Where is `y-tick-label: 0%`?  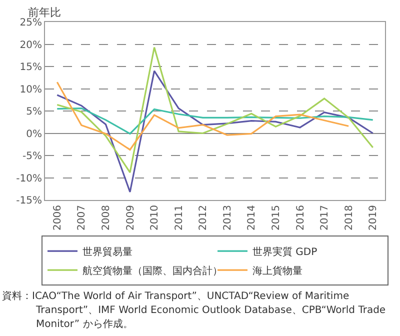
y-tick-label: 0% is located at coordinates (34, 134).